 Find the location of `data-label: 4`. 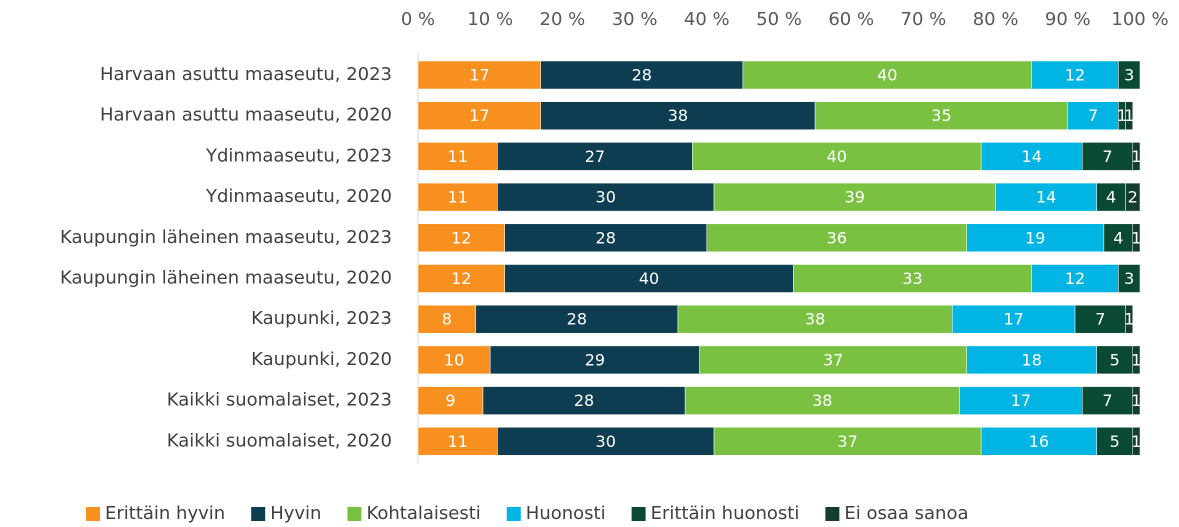

data-label: 4 is located at coordinates (1118, 237).